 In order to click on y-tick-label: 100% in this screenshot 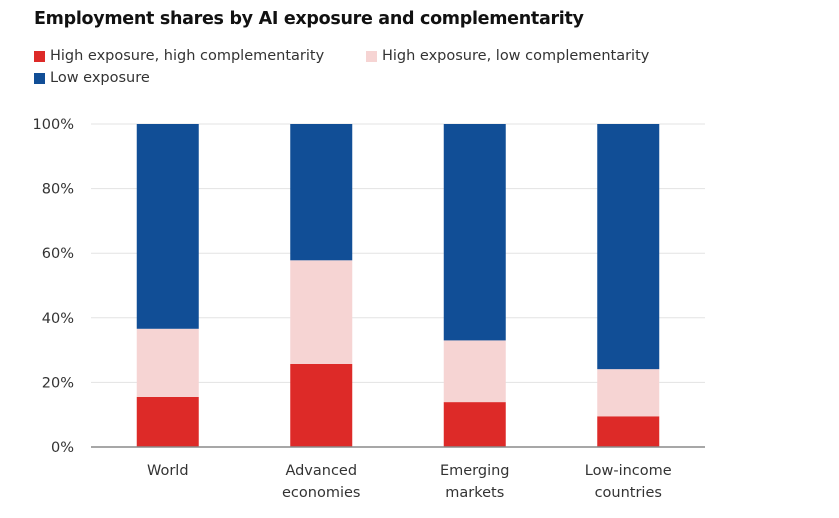, I will do `click(53, 125)`.